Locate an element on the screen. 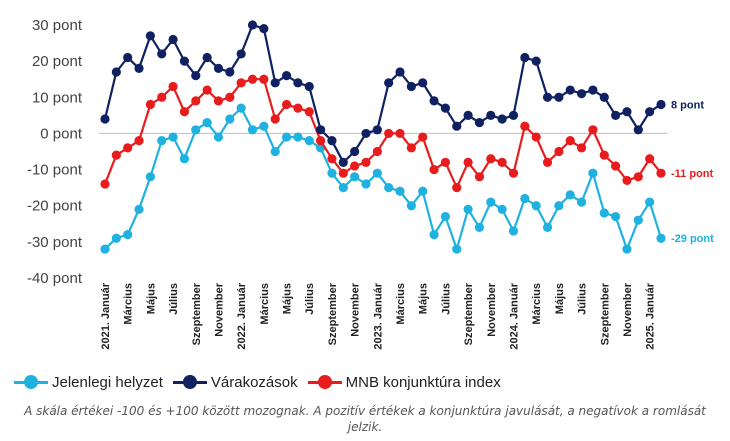  y-tick-label: 20 pont is located at coordinates (57, 61).